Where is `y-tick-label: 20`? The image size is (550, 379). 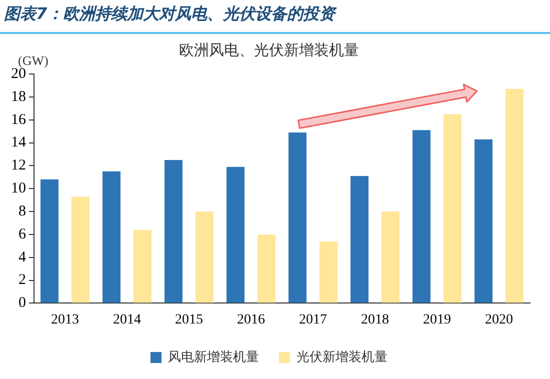 y-tick-label: 20 is located at coordinates (18, 74).